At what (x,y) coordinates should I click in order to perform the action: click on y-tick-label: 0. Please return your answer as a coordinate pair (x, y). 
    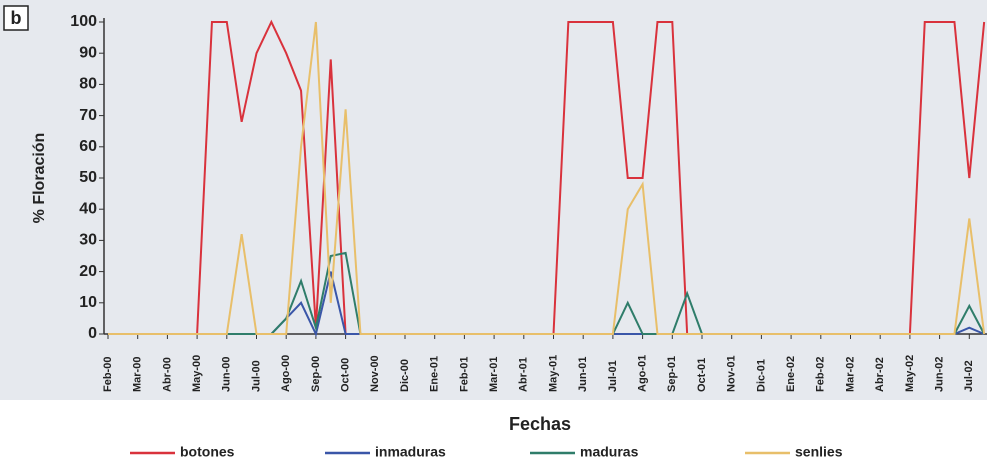
    Looking at the image, I should click on (92, 333).